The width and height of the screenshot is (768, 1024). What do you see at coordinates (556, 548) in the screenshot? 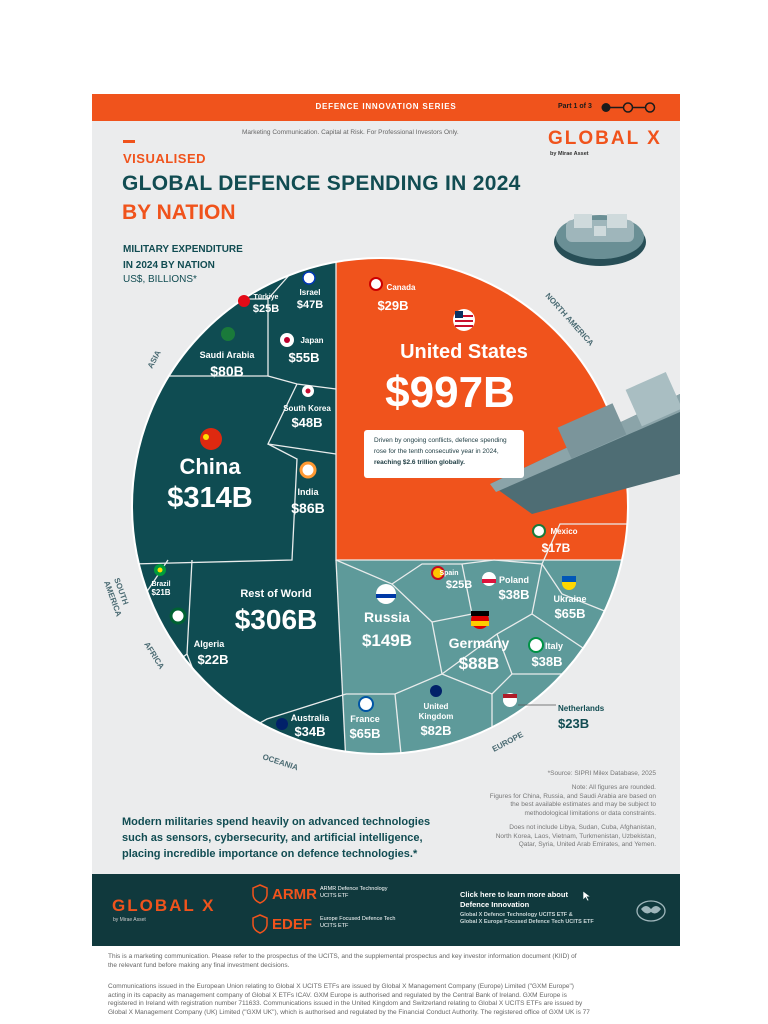
I see `label-mexico-value: $17B` at bounding box center [556, 548].